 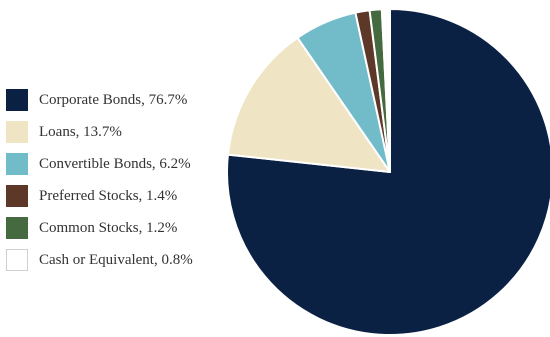 I want to click on legend-item: Common Stocks, 1.2%, so click(x=99, y=228).